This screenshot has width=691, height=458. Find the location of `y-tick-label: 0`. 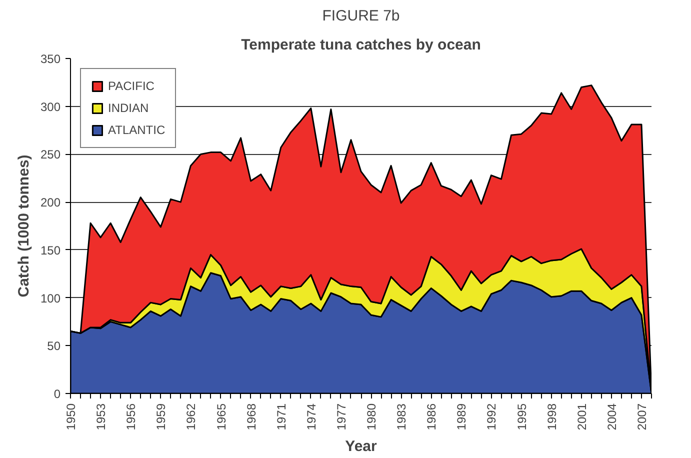

y-tick-label: 0 is located at coordinates (57, 394).